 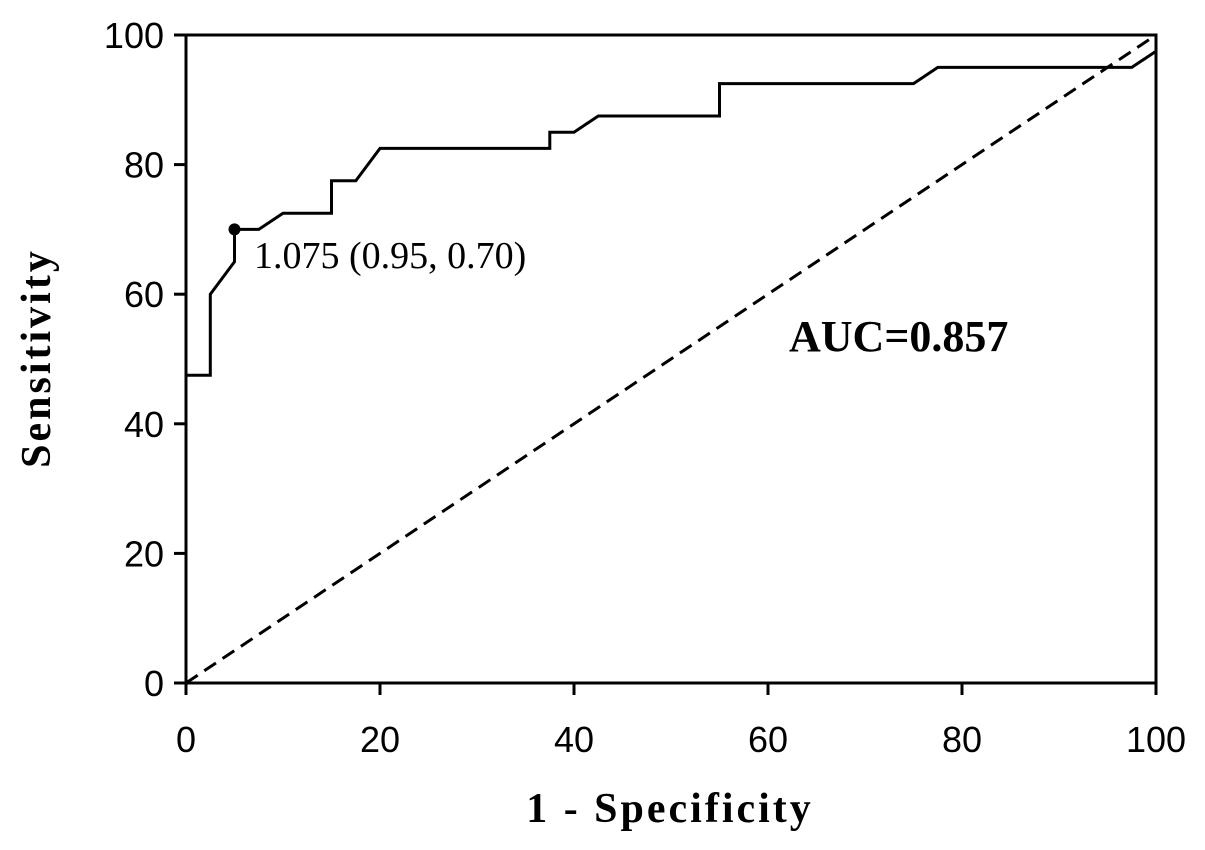 I want to click on x-tick-label: 0, so click(x=186, y=739).